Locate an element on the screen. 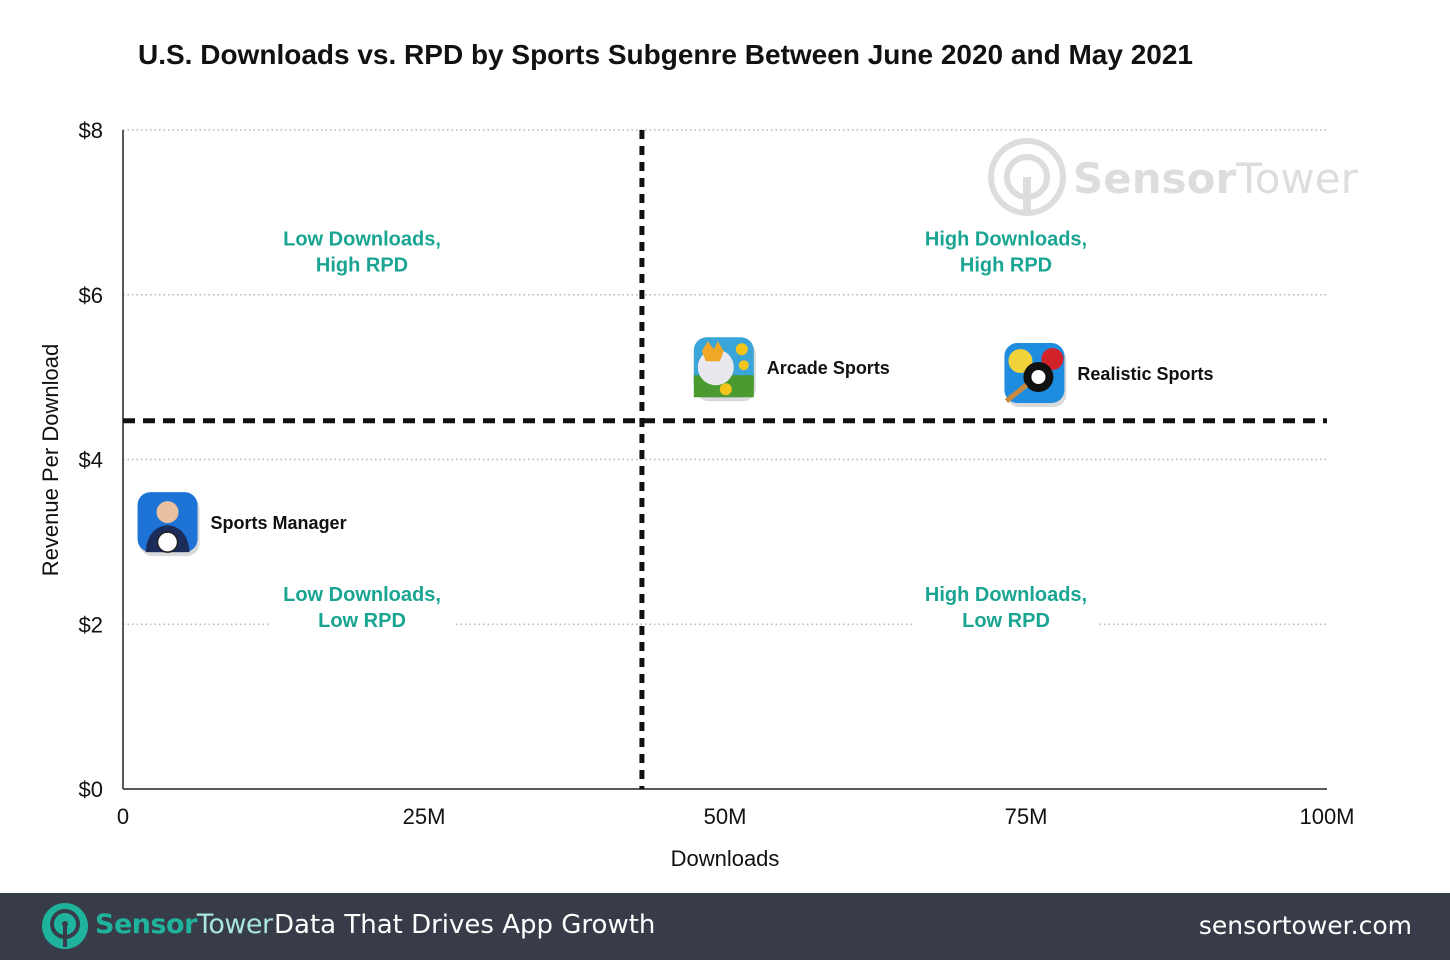  sensortower-logo-icon is located at coordinates (65, 926).